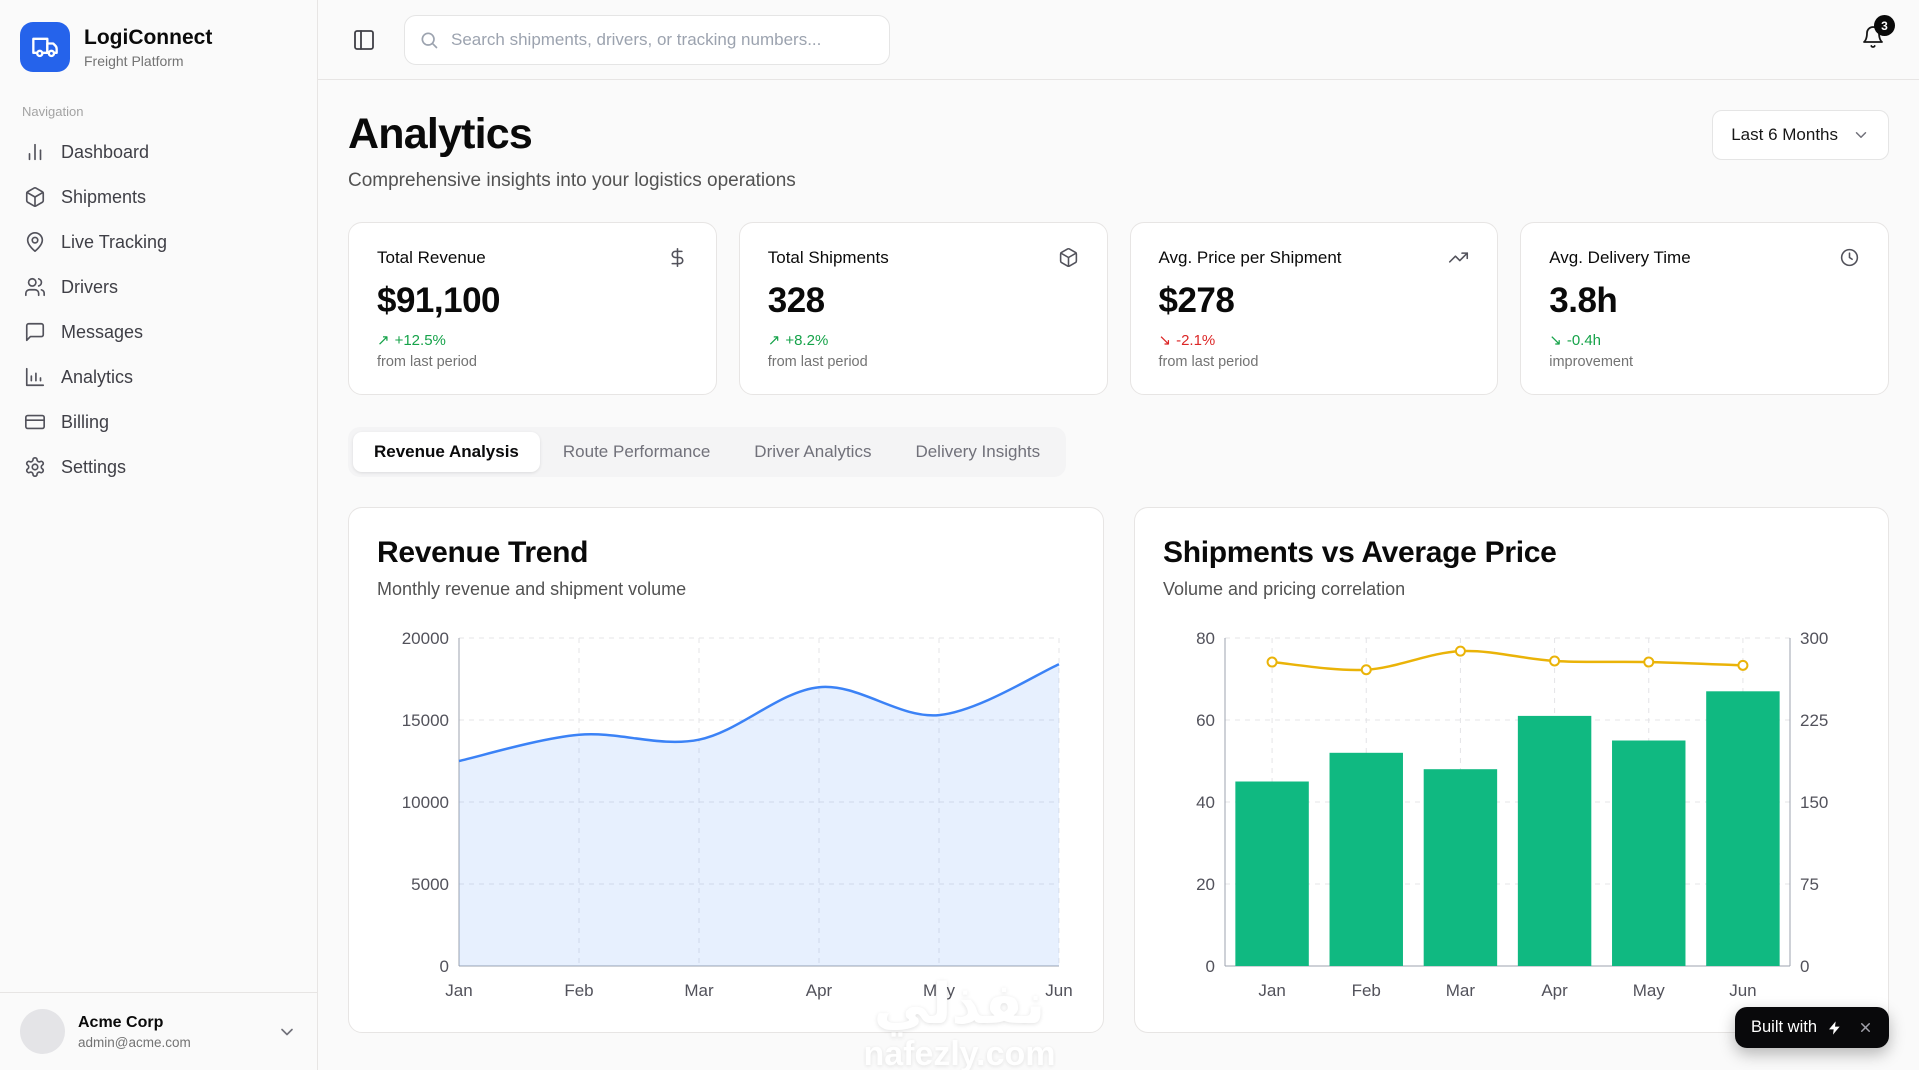  I want to click on svg-text: 5000, so click(430, 884).